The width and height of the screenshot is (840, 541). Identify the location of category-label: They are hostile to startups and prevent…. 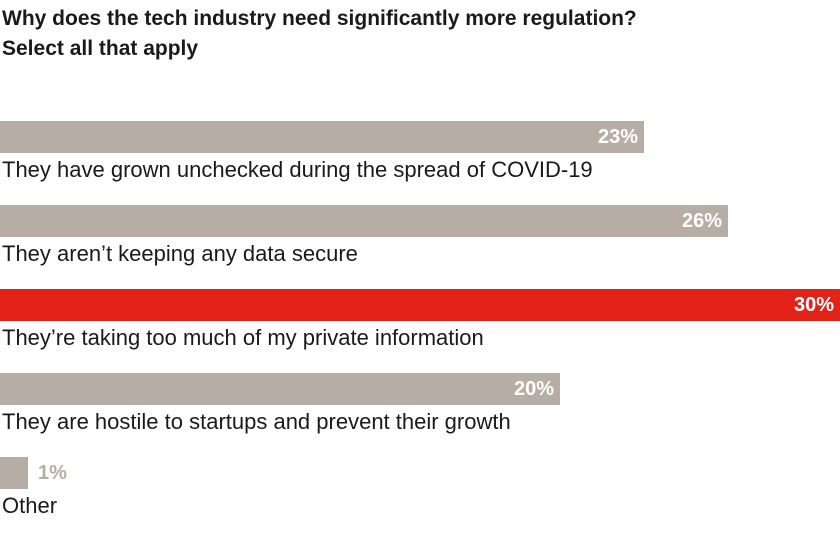
(256, 421).